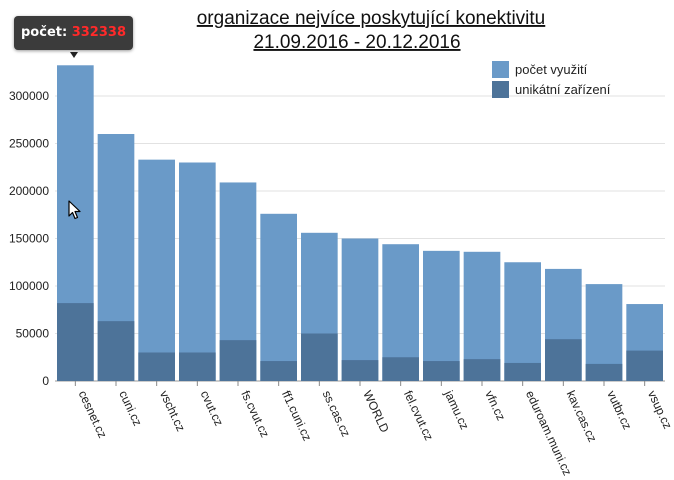 Image resolution: width=674 pixels, height=480 pixels. I want to click on legend-swatch-devices, so click(500, 89).